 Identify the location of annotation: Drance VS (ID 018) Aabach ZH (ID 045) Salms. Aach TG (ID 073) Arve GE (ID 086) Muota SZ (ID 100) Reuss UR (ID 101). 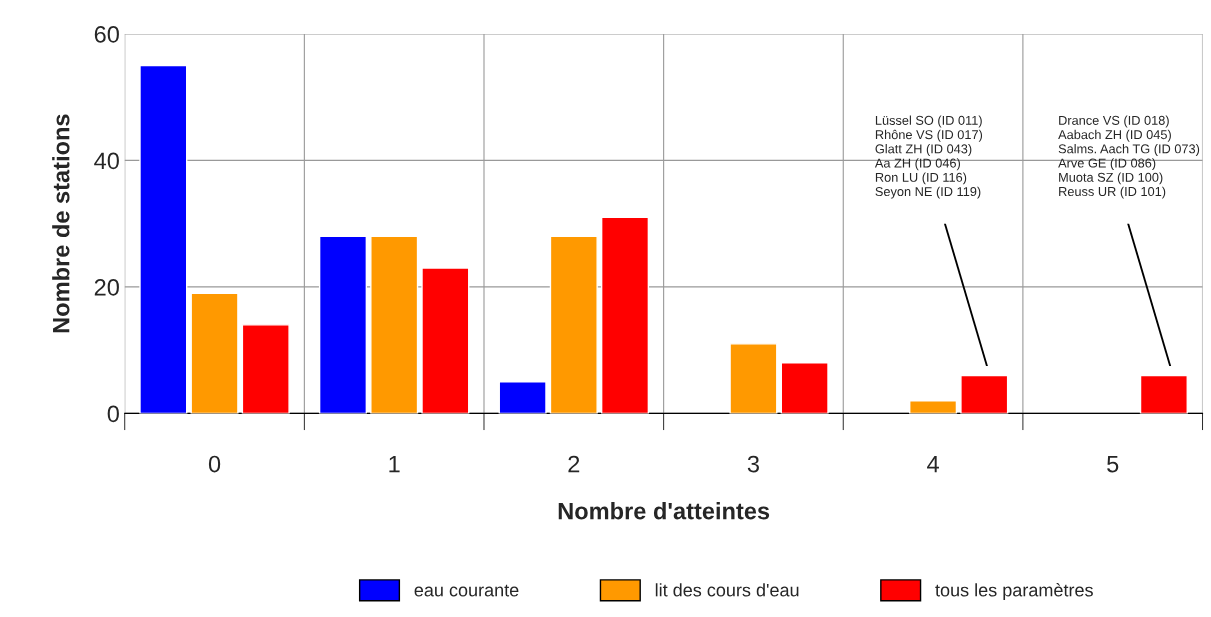
(1129, 157).